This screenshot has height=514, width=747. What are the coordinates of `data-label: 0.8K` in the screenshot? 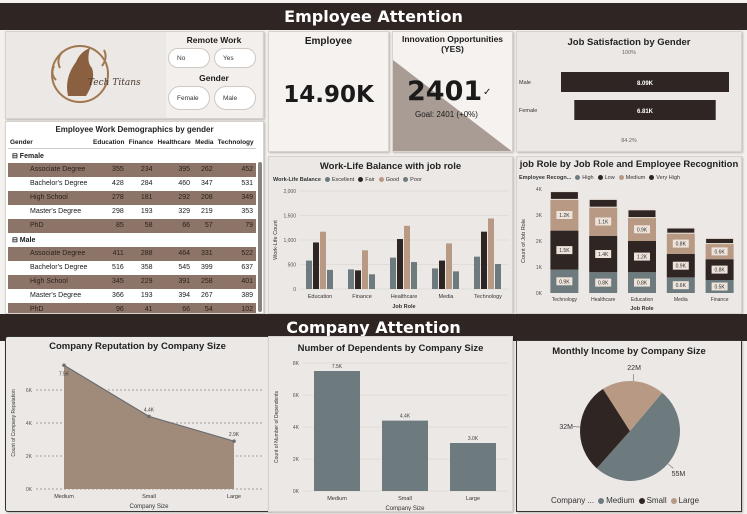 It's located at (681, 245).